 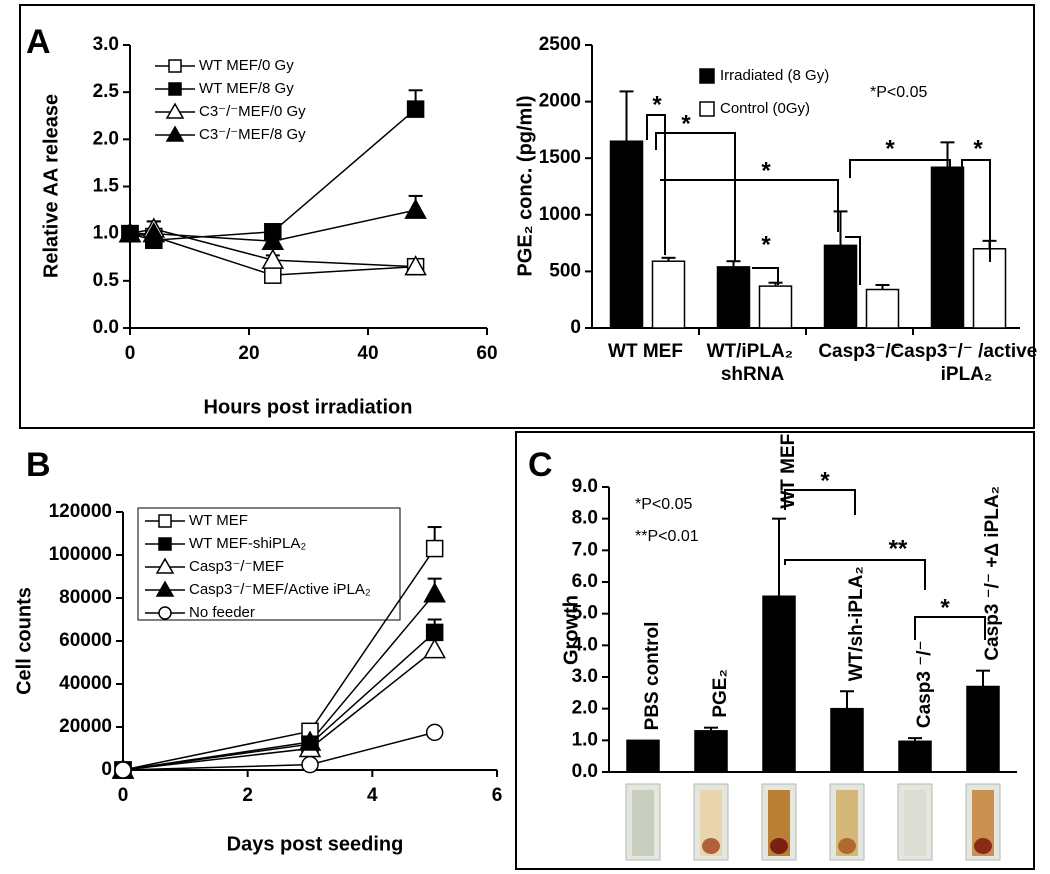 I want to click on y-tick-label: 100000, so click(x=80, y=554).